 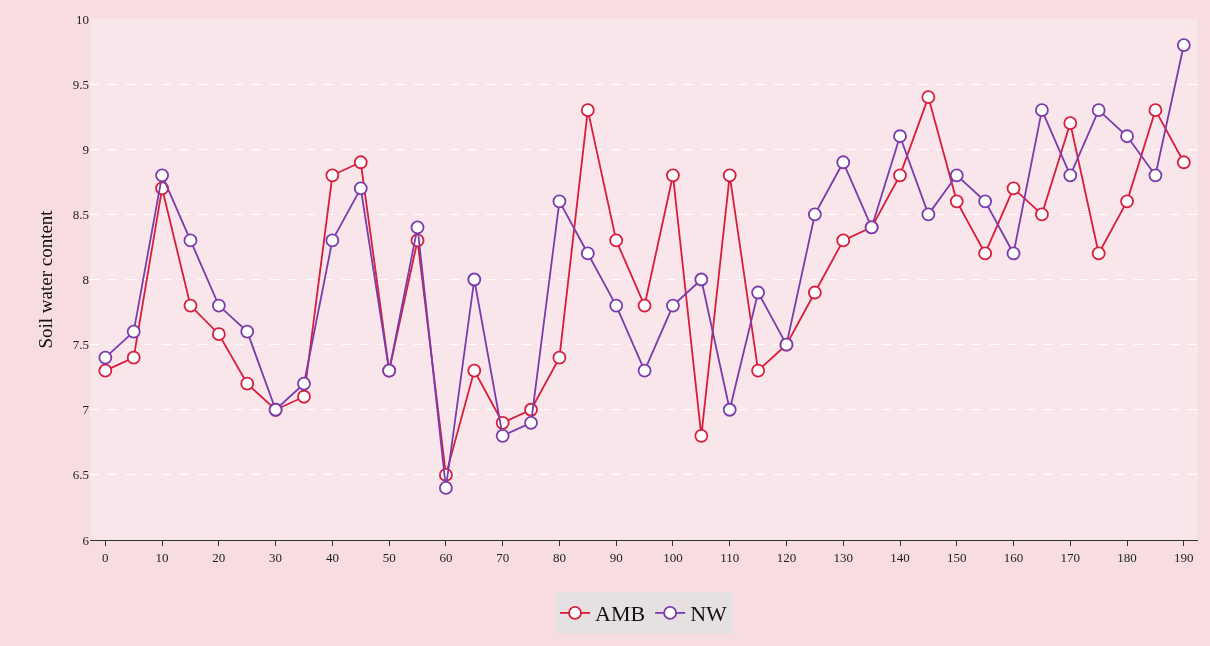 What do you see at coordinates (389, 557) in the screenshot?
I see `x-tick-label: 50` at bounding box center [389, 557].